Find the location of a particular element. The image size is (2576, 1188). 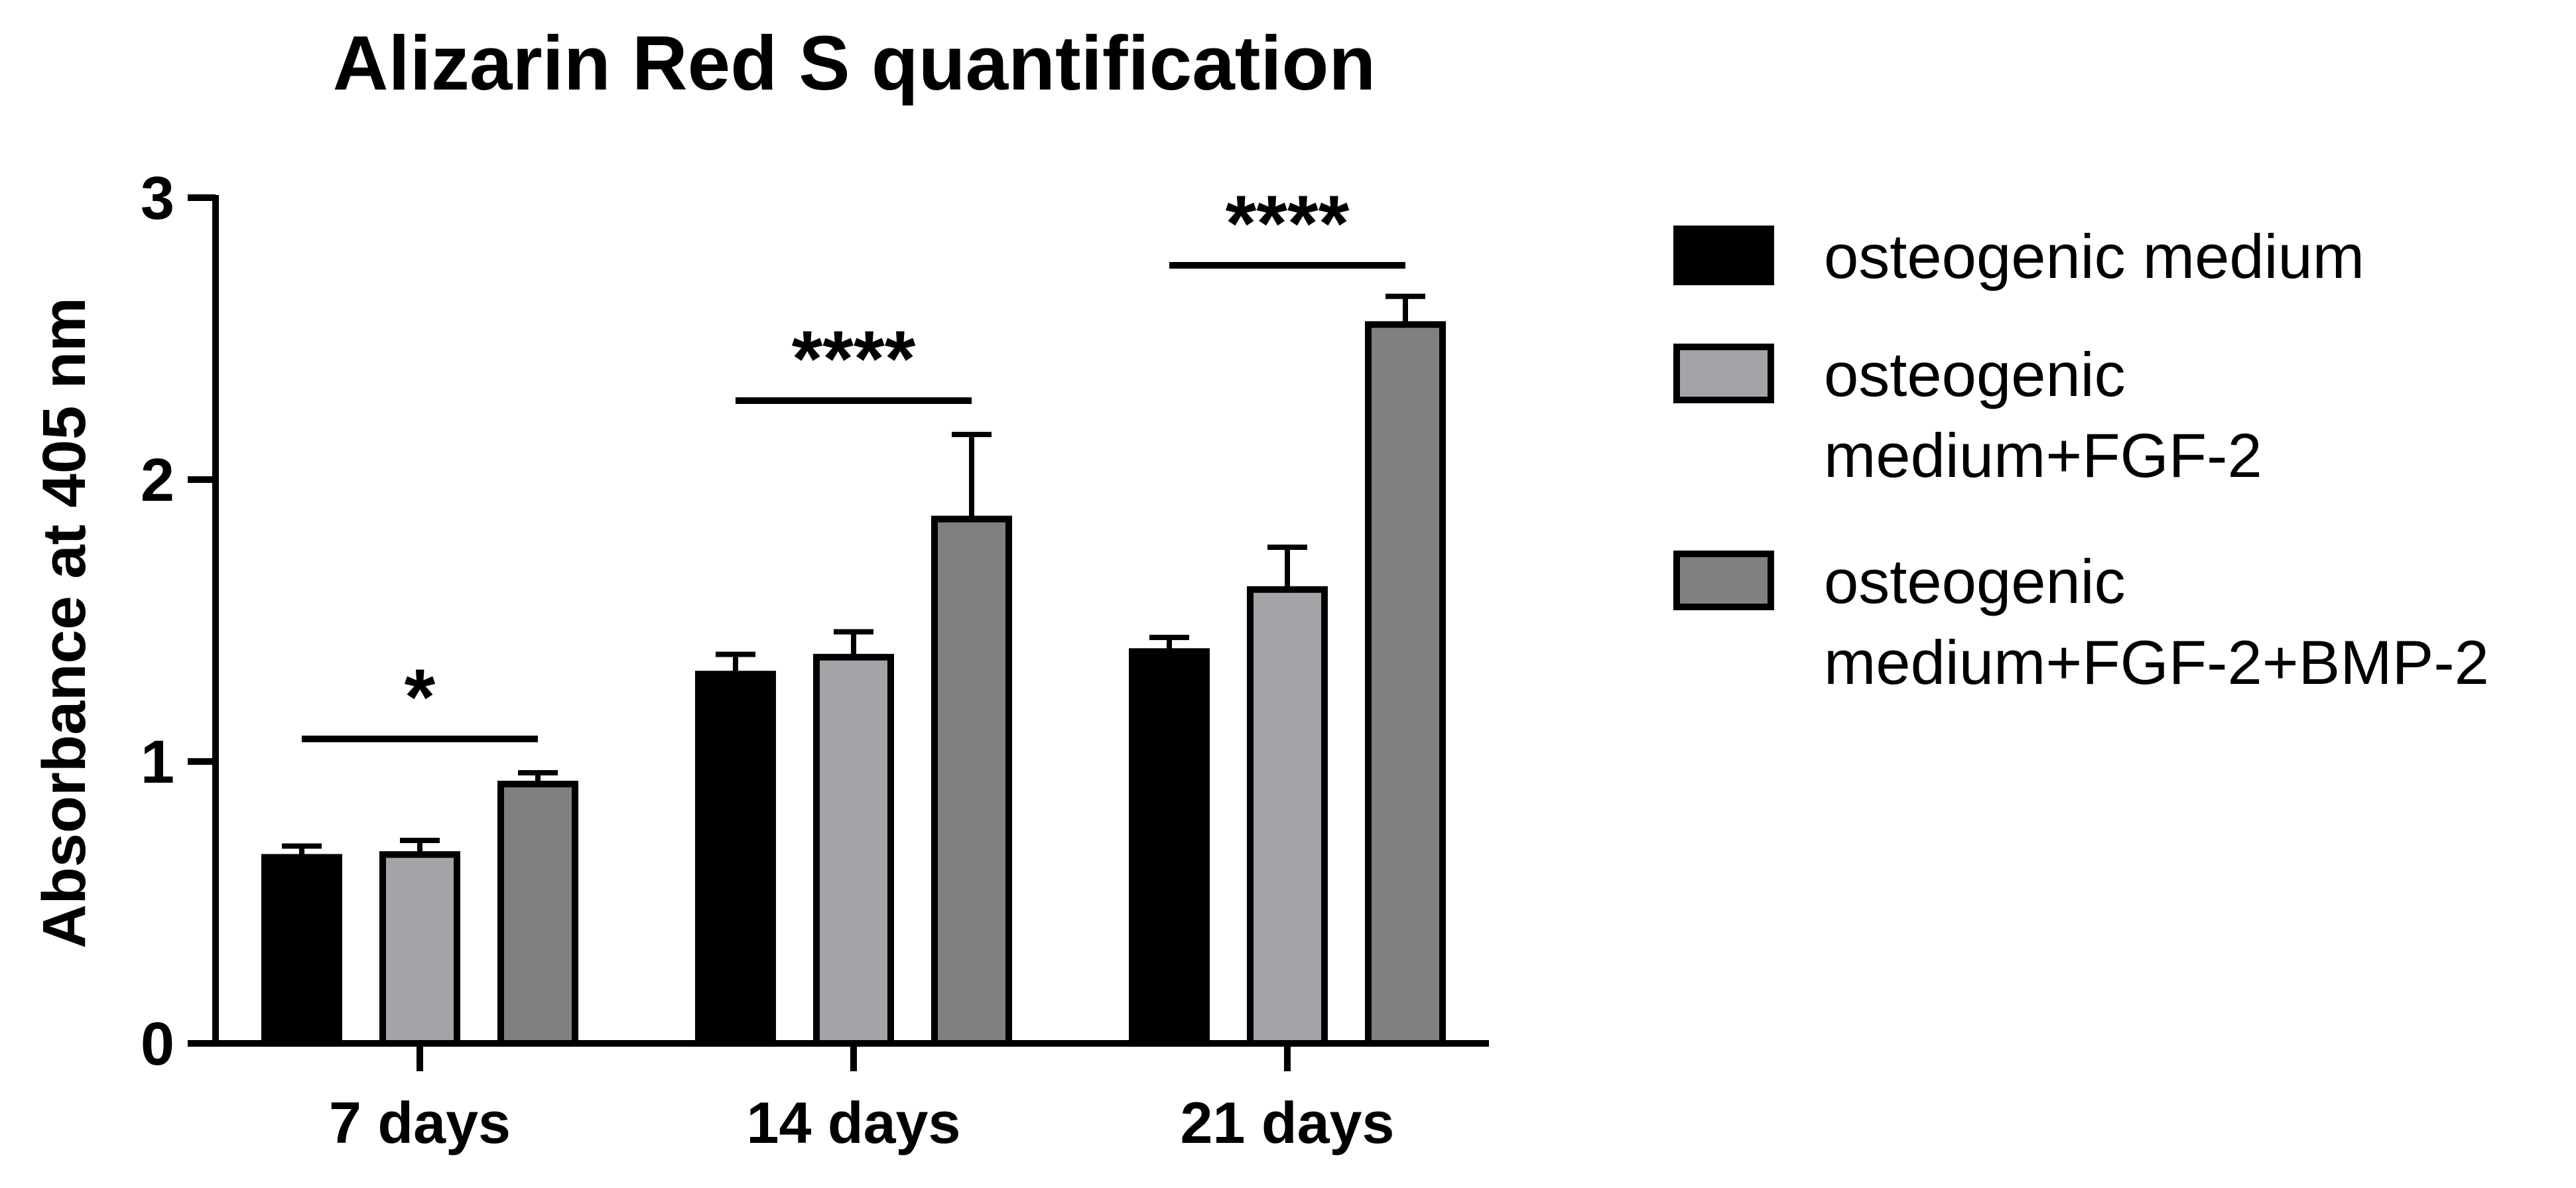

legend-label: osteogenic medium is located at coordinates (2094, 256).